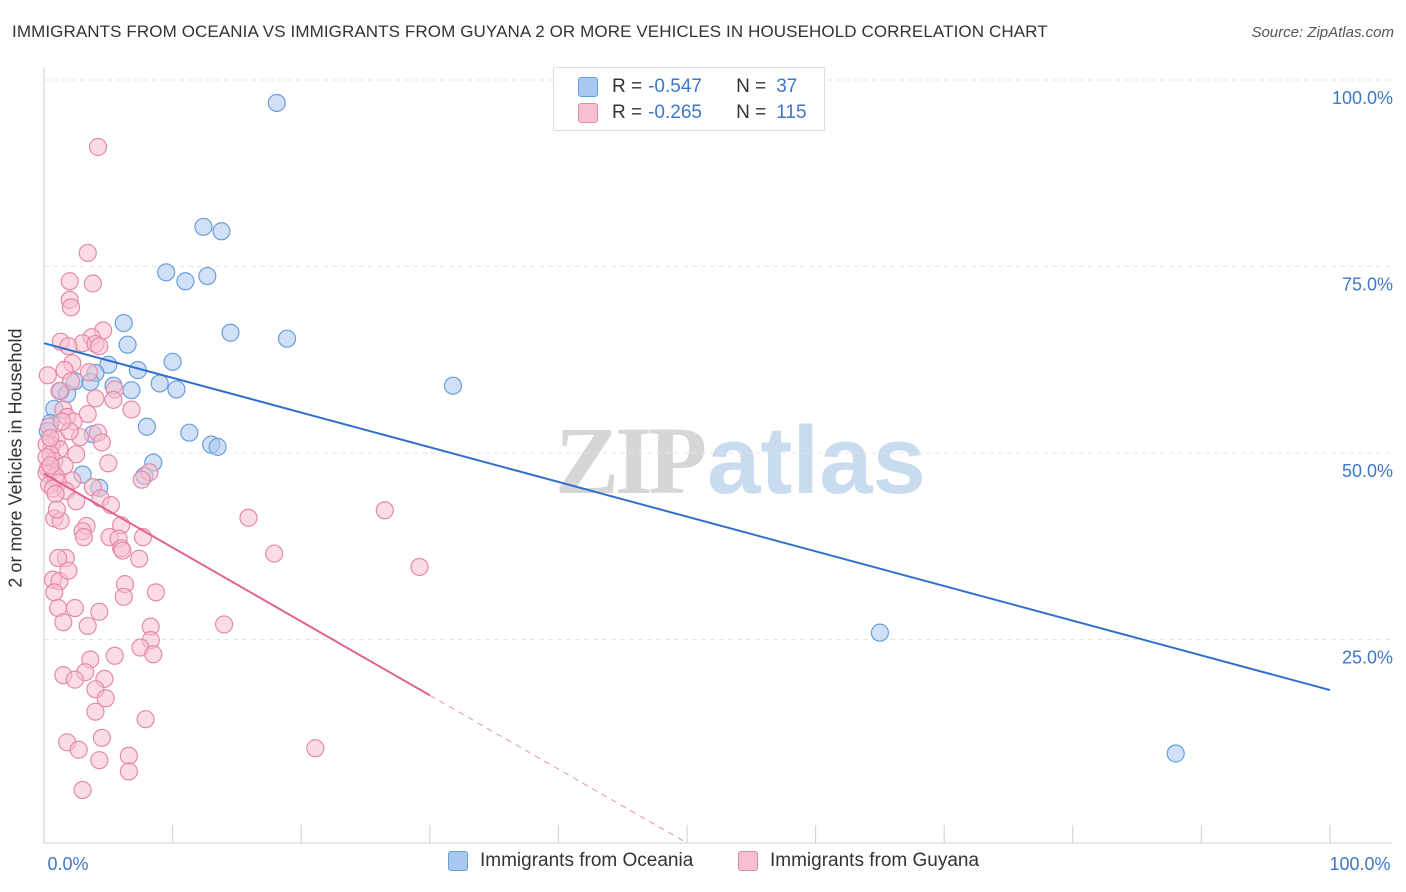  I want to click on y-tick-label: 25.0%, so click(1367, 658).